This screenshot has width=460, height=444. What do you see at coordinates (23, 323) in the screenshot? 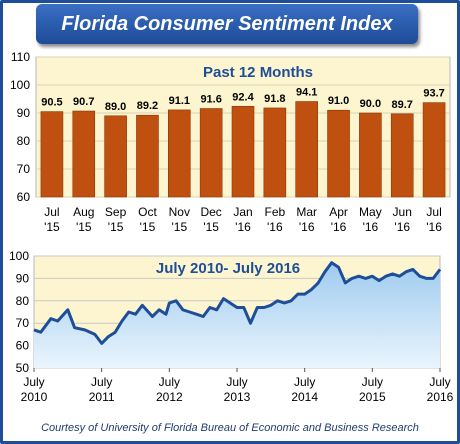
I see `area-y-tick-label: 70` at bounding box center [23, 323].